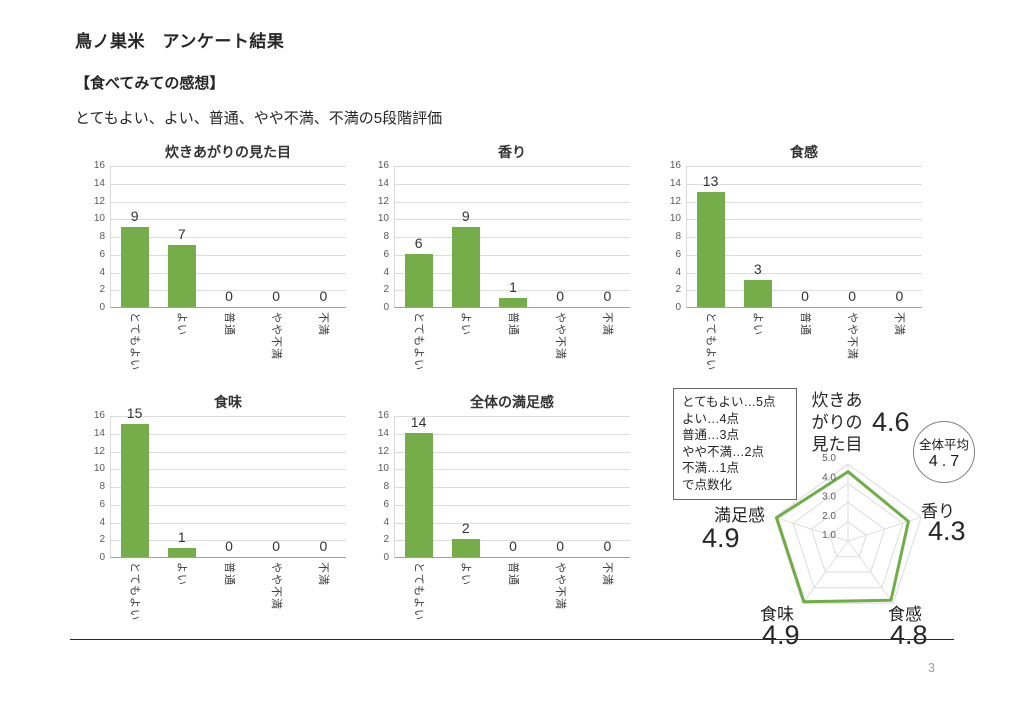  What do you see at coordinates (829, 516) in the screenshot?
I see `radar-scale-label: 2.0` at bounding box center [829, 516].